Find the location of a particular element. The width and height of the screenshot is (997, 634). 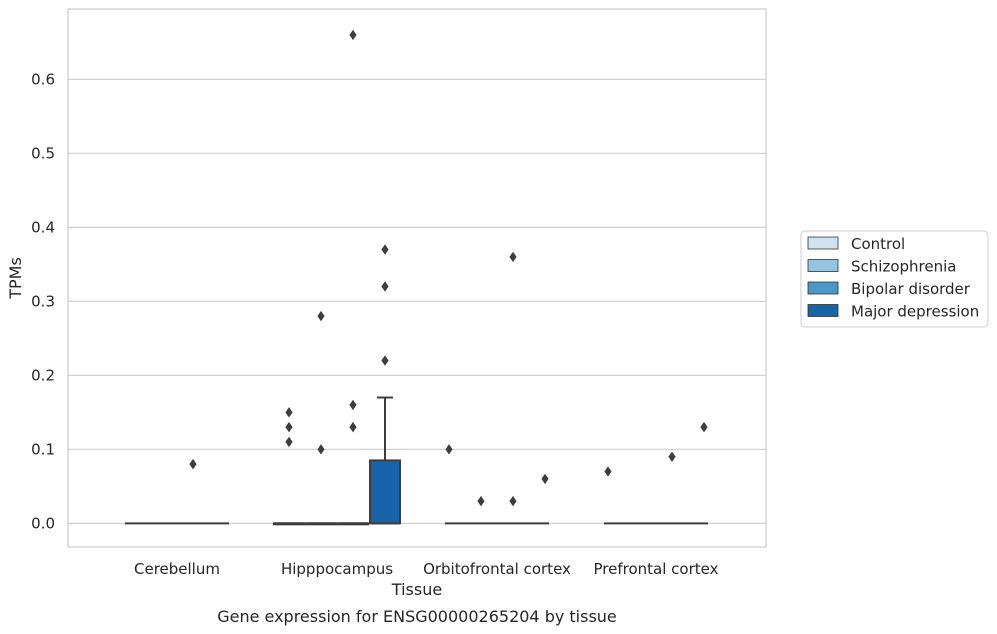

y-tick-label: 0.4 is located at coordinates (43, 227).